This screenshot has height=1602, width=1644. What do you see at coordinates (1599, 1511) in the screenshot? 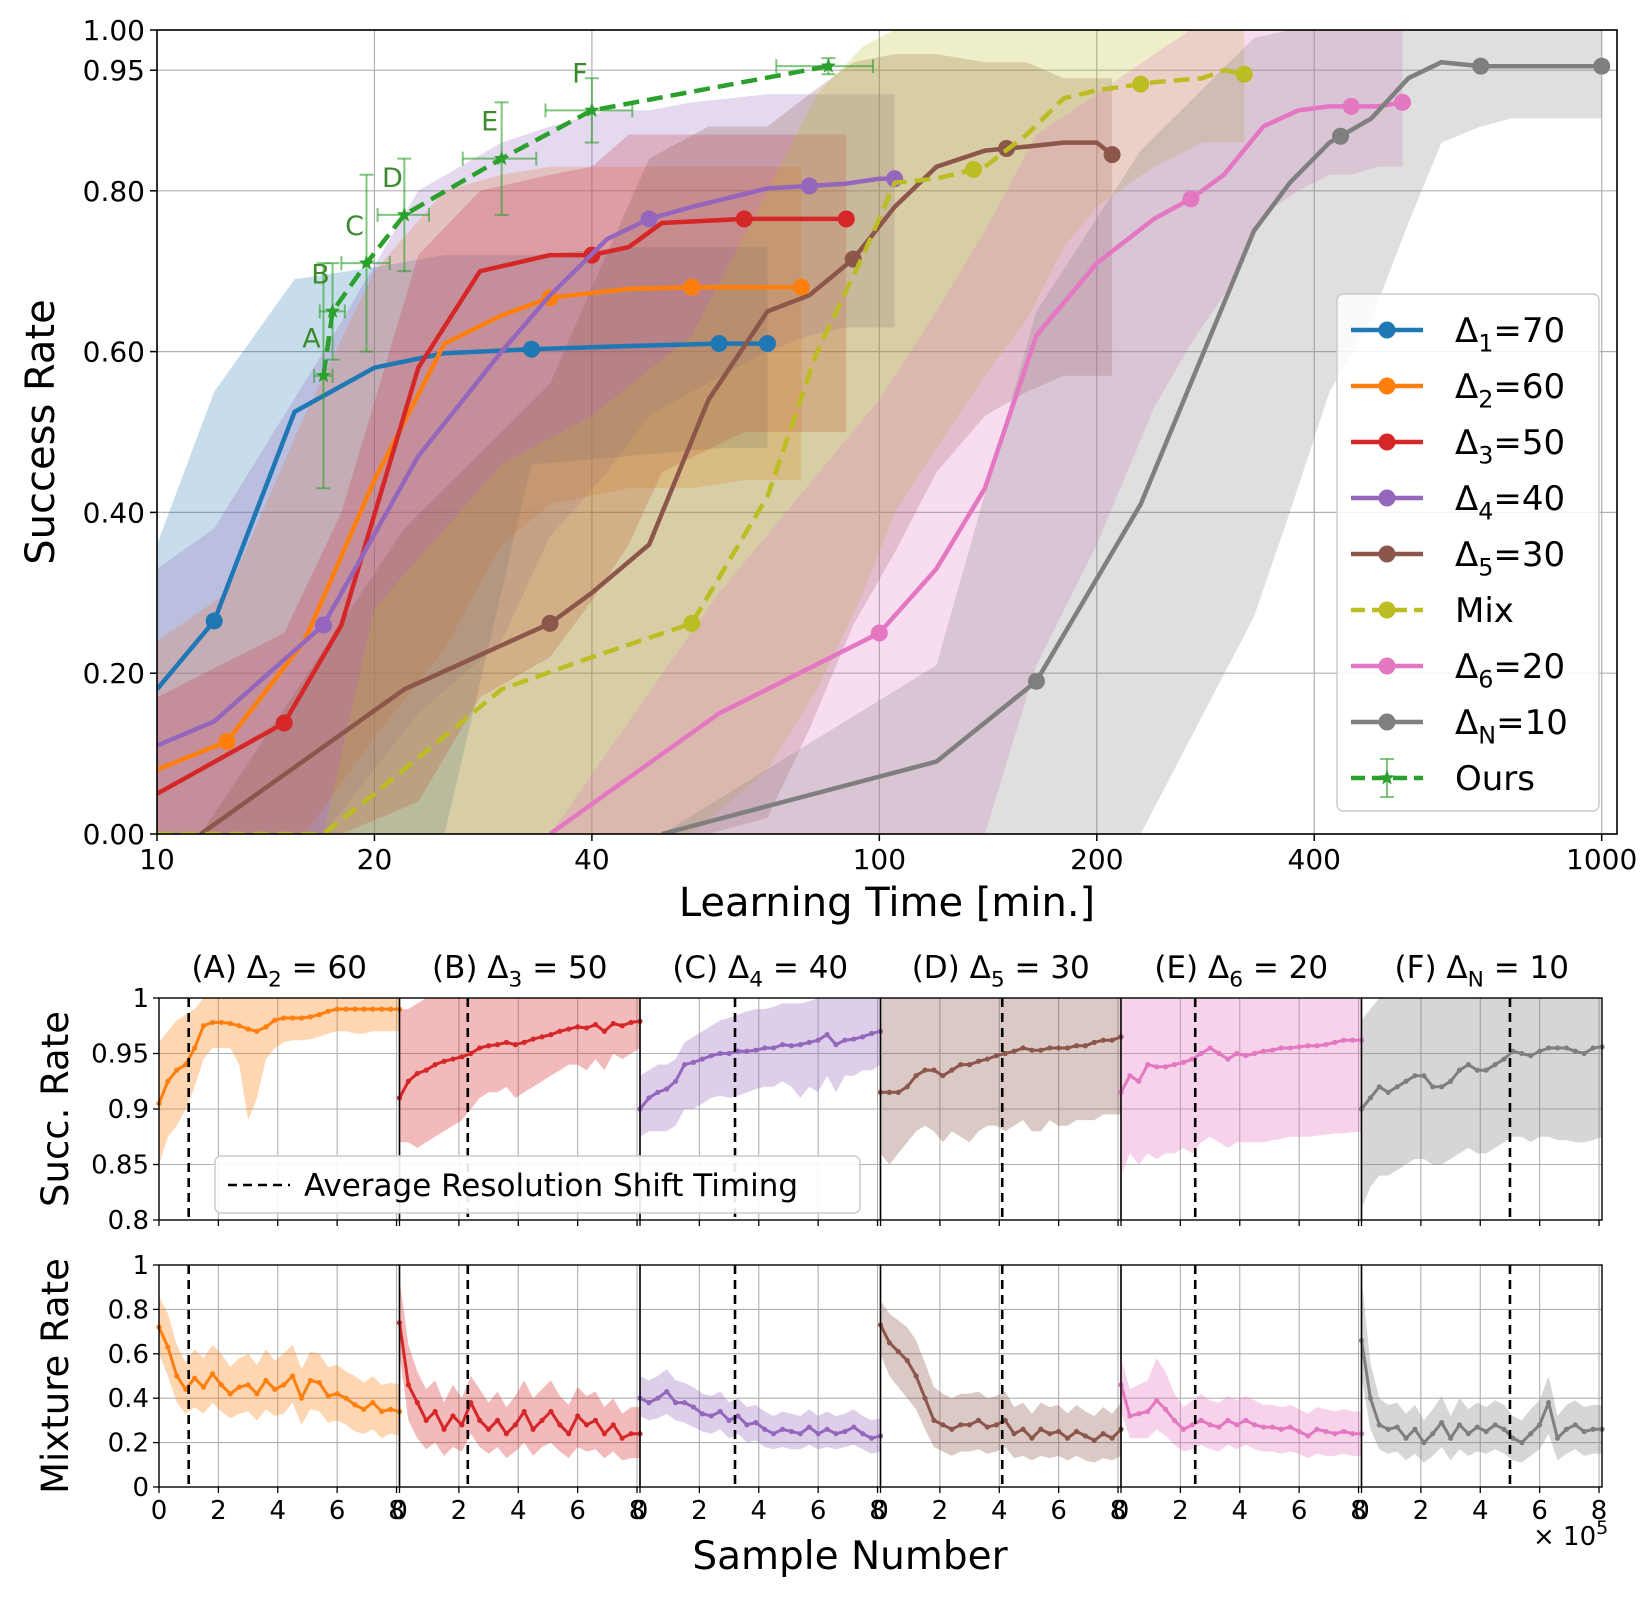
I see `mix-xtick-label-5-4: 8` at bounding box center [1599, 1511].